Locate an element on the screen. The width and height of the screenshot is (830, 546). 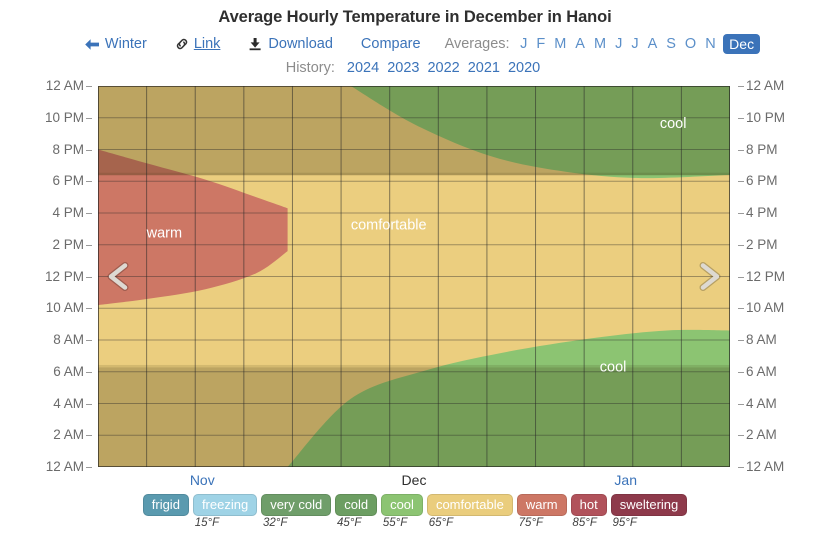
arrow-left-icon is located at coordinates (92, 44).